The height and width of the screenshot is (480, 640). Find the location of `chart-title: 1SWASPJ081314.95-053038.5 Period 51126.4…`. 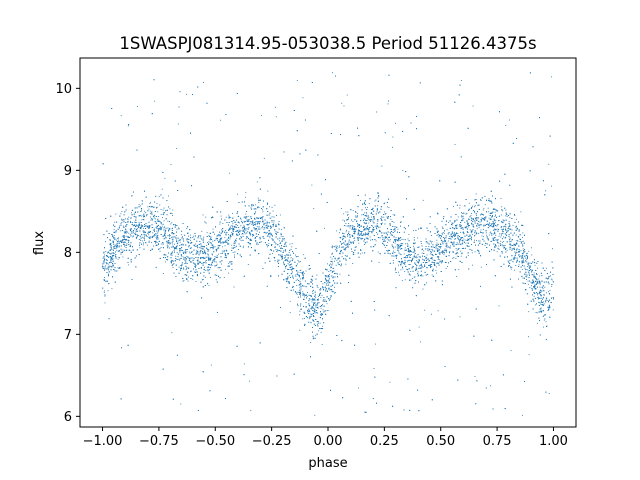

chart-title: 1SWASPJ081314.95-053038.5 Period 51126.4… is located at coordinates (327, 43).